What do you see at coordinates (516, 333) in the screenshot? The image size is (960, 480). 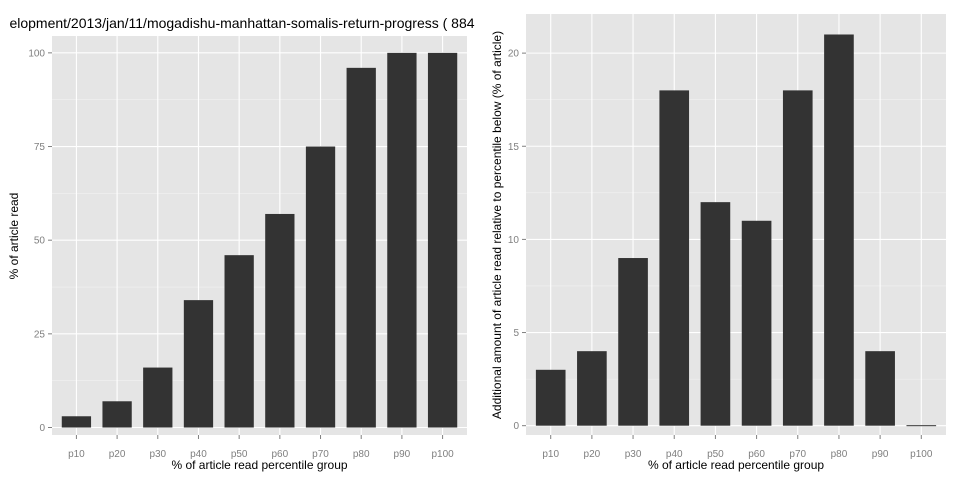 I see `y-tick-label: 5` at bounding box center [516, 333].